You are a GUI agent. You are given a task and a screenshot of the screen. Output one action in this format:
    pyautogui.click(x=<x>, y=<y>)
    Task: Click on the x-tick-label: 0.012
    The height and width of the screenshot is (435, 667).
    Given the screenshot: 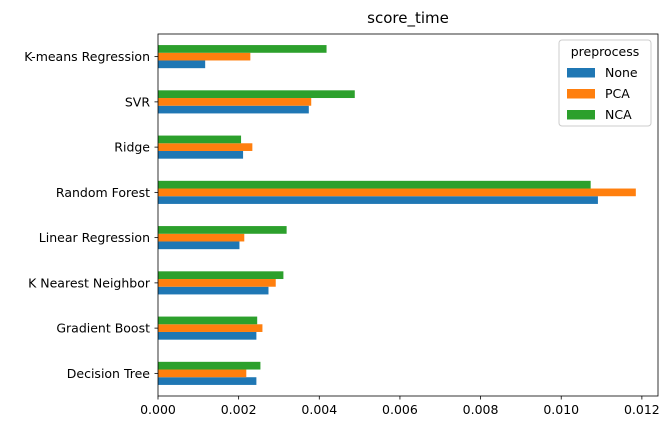 What is the action you would take?
    pyautogui.click(x=642, y=409)
    